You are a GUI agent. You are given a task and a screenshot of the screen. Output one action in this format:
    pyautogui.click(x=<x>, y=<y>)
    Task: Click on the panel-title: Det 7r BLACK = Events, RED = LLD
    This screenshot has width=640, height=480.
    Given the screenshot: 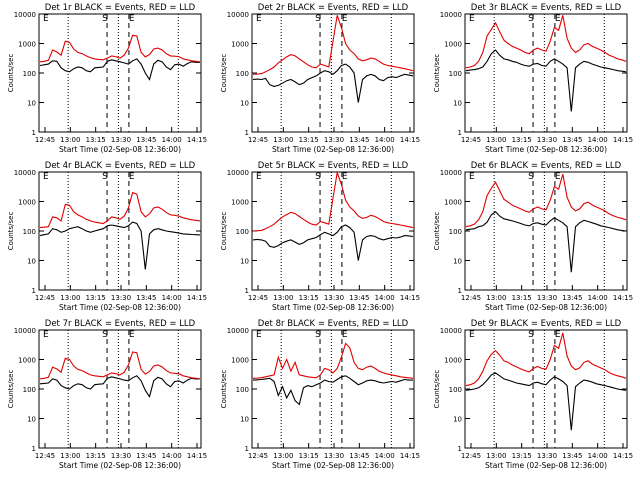 What is the action you would take?
    pyautogui.click(x=120, y=324)
    